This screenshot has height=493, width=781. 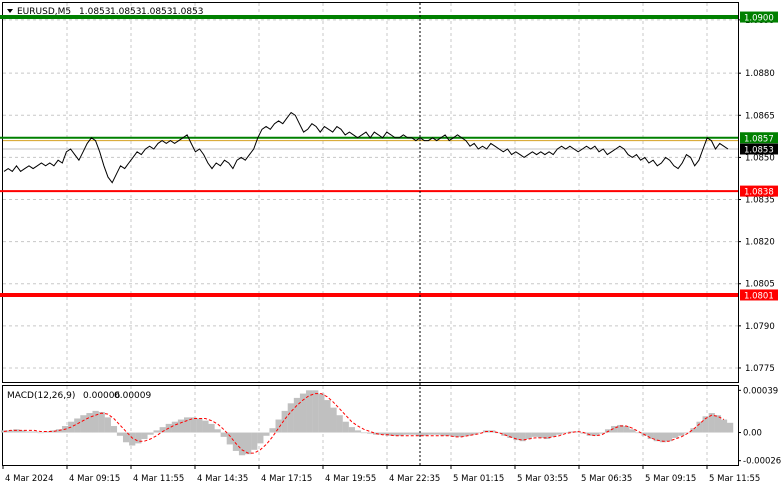 What do you see at coordinates (760, 74) in the screenshot?
I see `y-tick-label: 1.0880` at bounding box center [760, 74].